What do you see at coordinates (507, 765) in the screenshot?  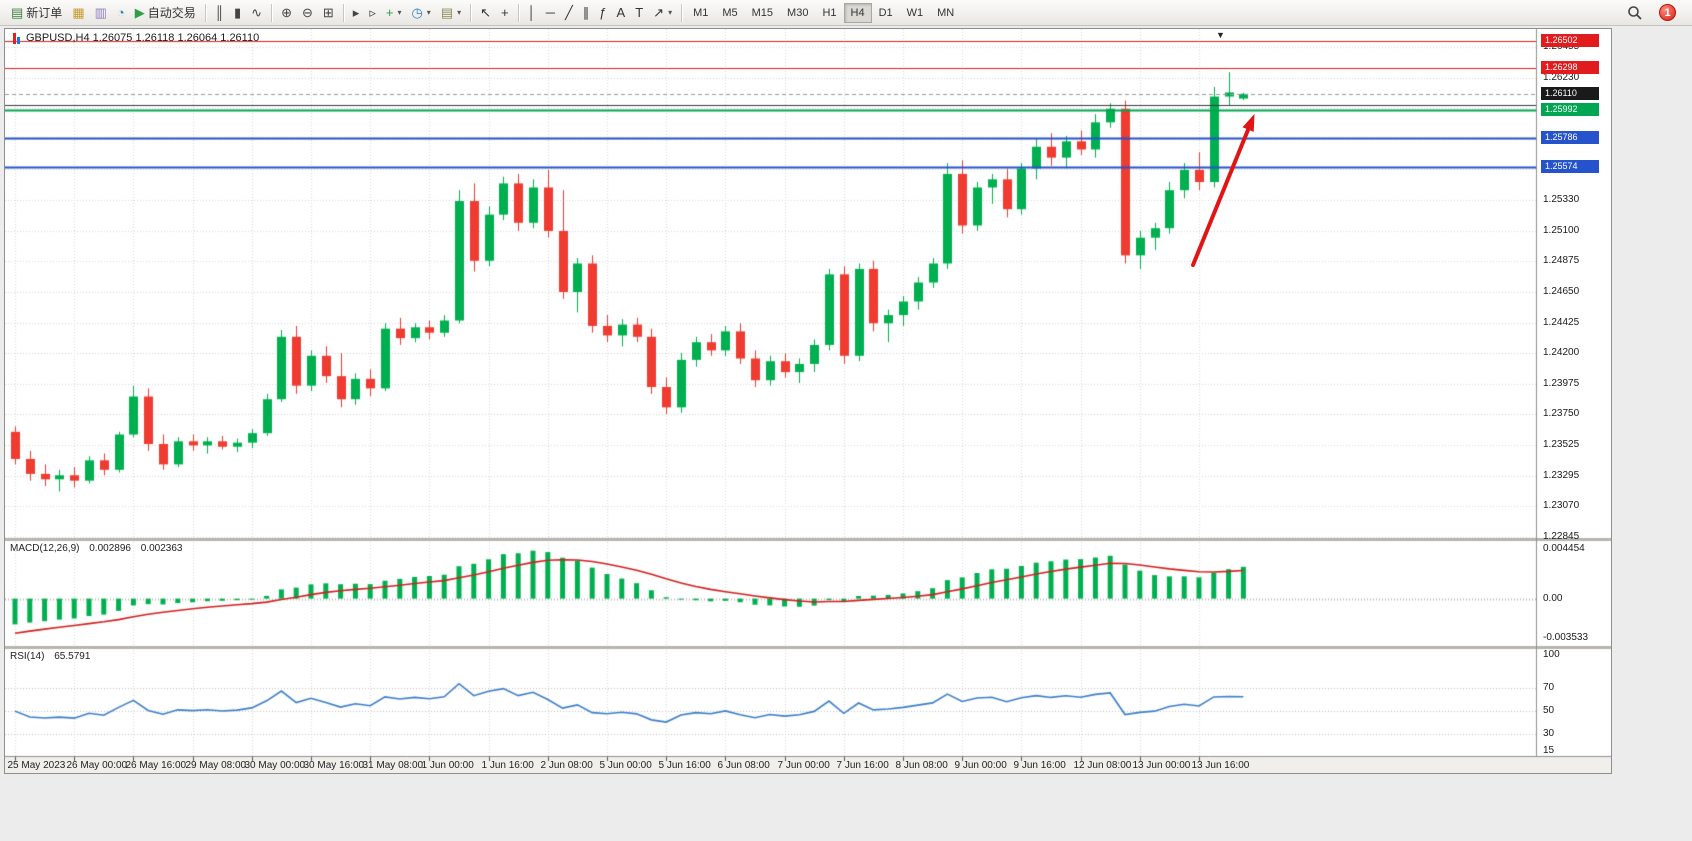 I see `time-axis-label: 1 Jun 16:00` at bounding box center [507, 765].